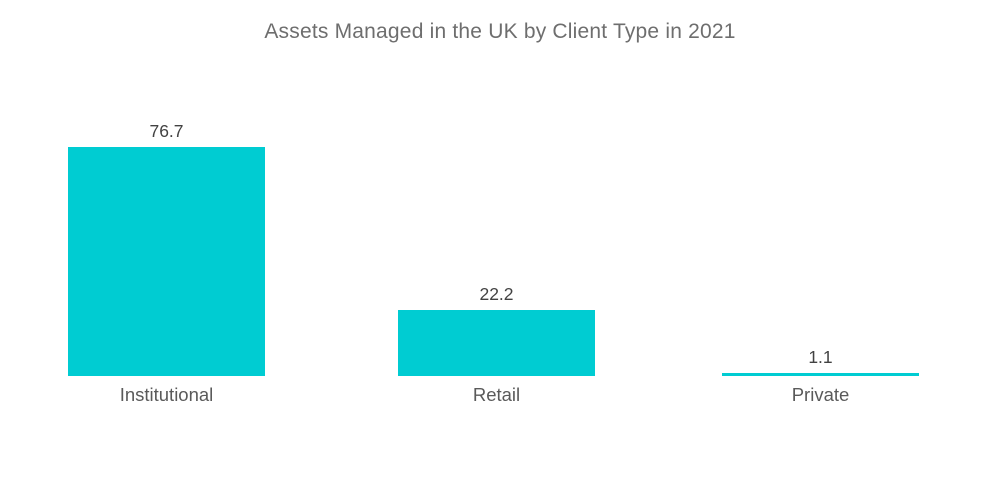 This screenshot has width=1000, height=504. What do you see at coordinates (496, 394) in the screenshot?
I see `category-label: Retail` at bounding box center [496, 394].